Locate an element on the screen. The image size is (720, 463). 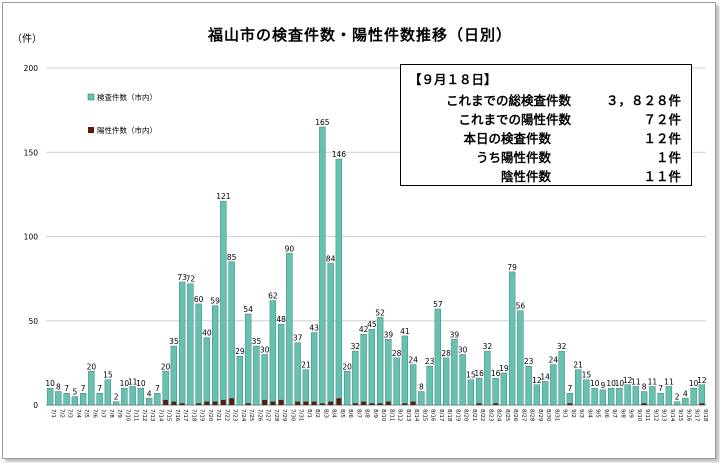
data-label: 40 is located at coordinates (207, 333).